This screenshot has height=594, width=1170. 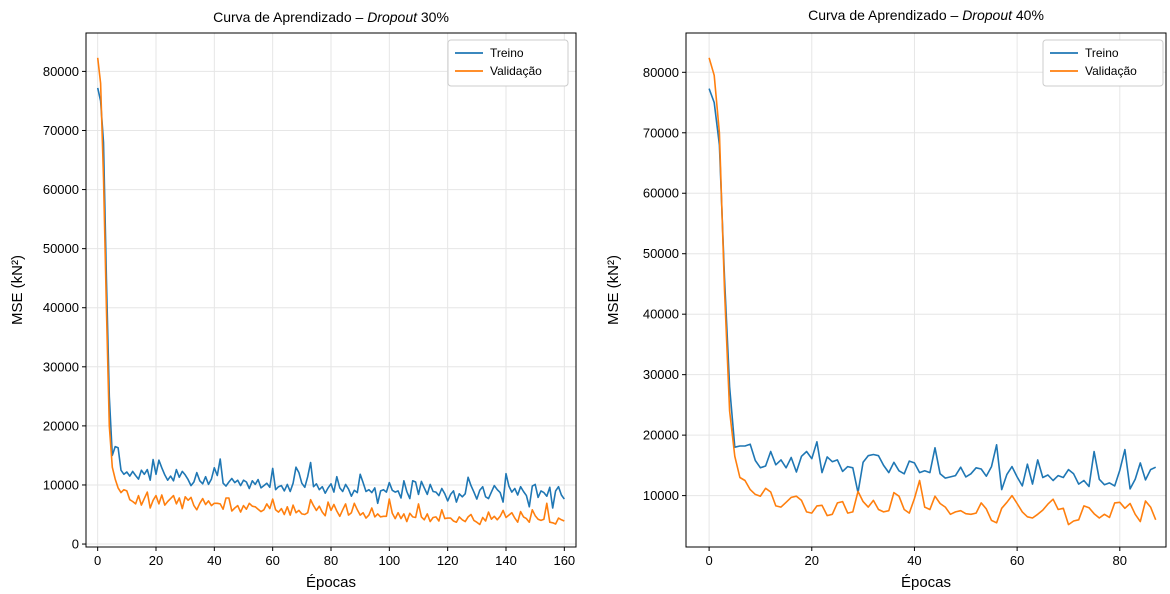 I want to click on chart-title: Curva de Aprendizado – Dropout 30%, so click(x=331, y=17).